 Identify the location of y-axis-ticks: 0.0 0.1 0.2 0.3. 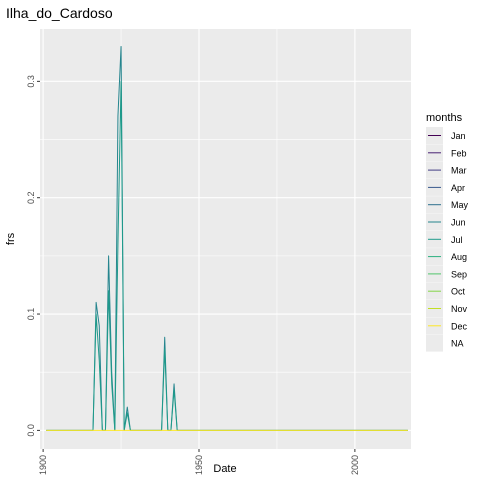
(33, 256).